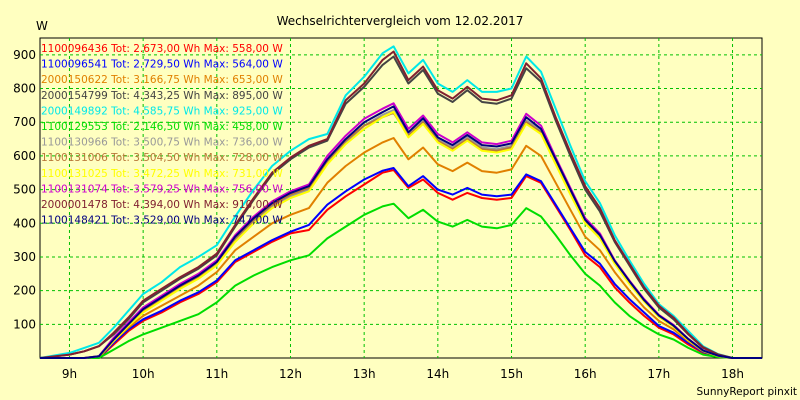 This screenshot has height=400, width=800. What do you see at coordinates (216, 374) in the screenshot?
I see `x-tick-label: 11h` at bounding box center [216, 374].